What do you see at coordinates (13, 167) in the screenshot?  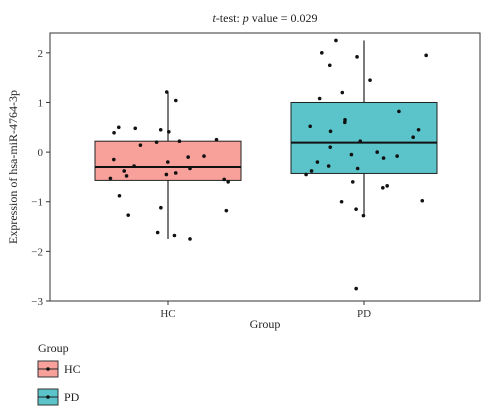 I see `y-axis-title: Expression of hsa-miR-4764-3p` at bounding box center [13, 167].